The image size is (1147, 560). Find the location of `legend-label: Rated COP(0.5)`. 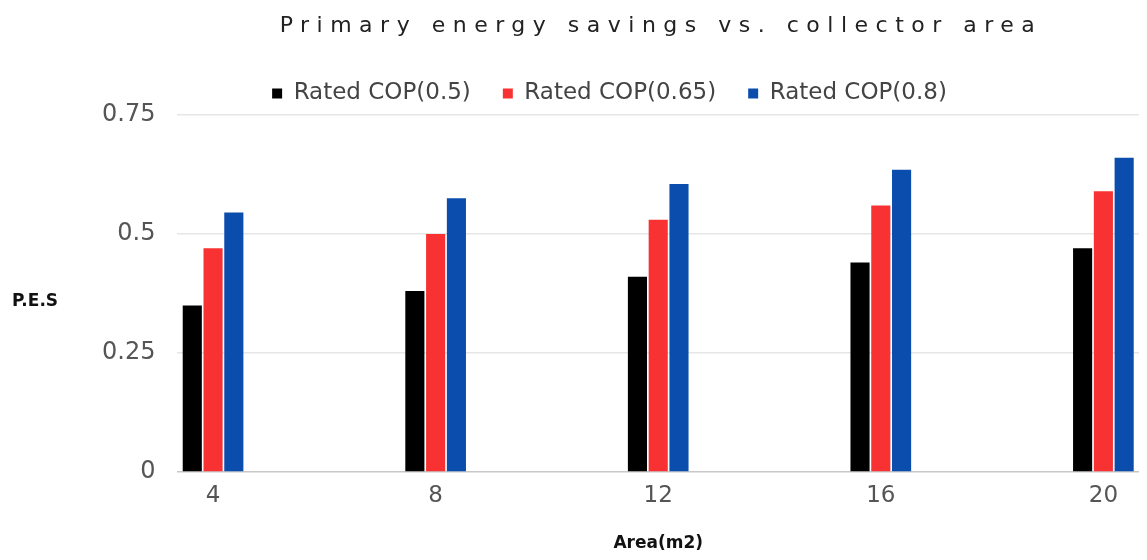

legend-label: Rated COP(0.5) is located at coordinates (382, 91).